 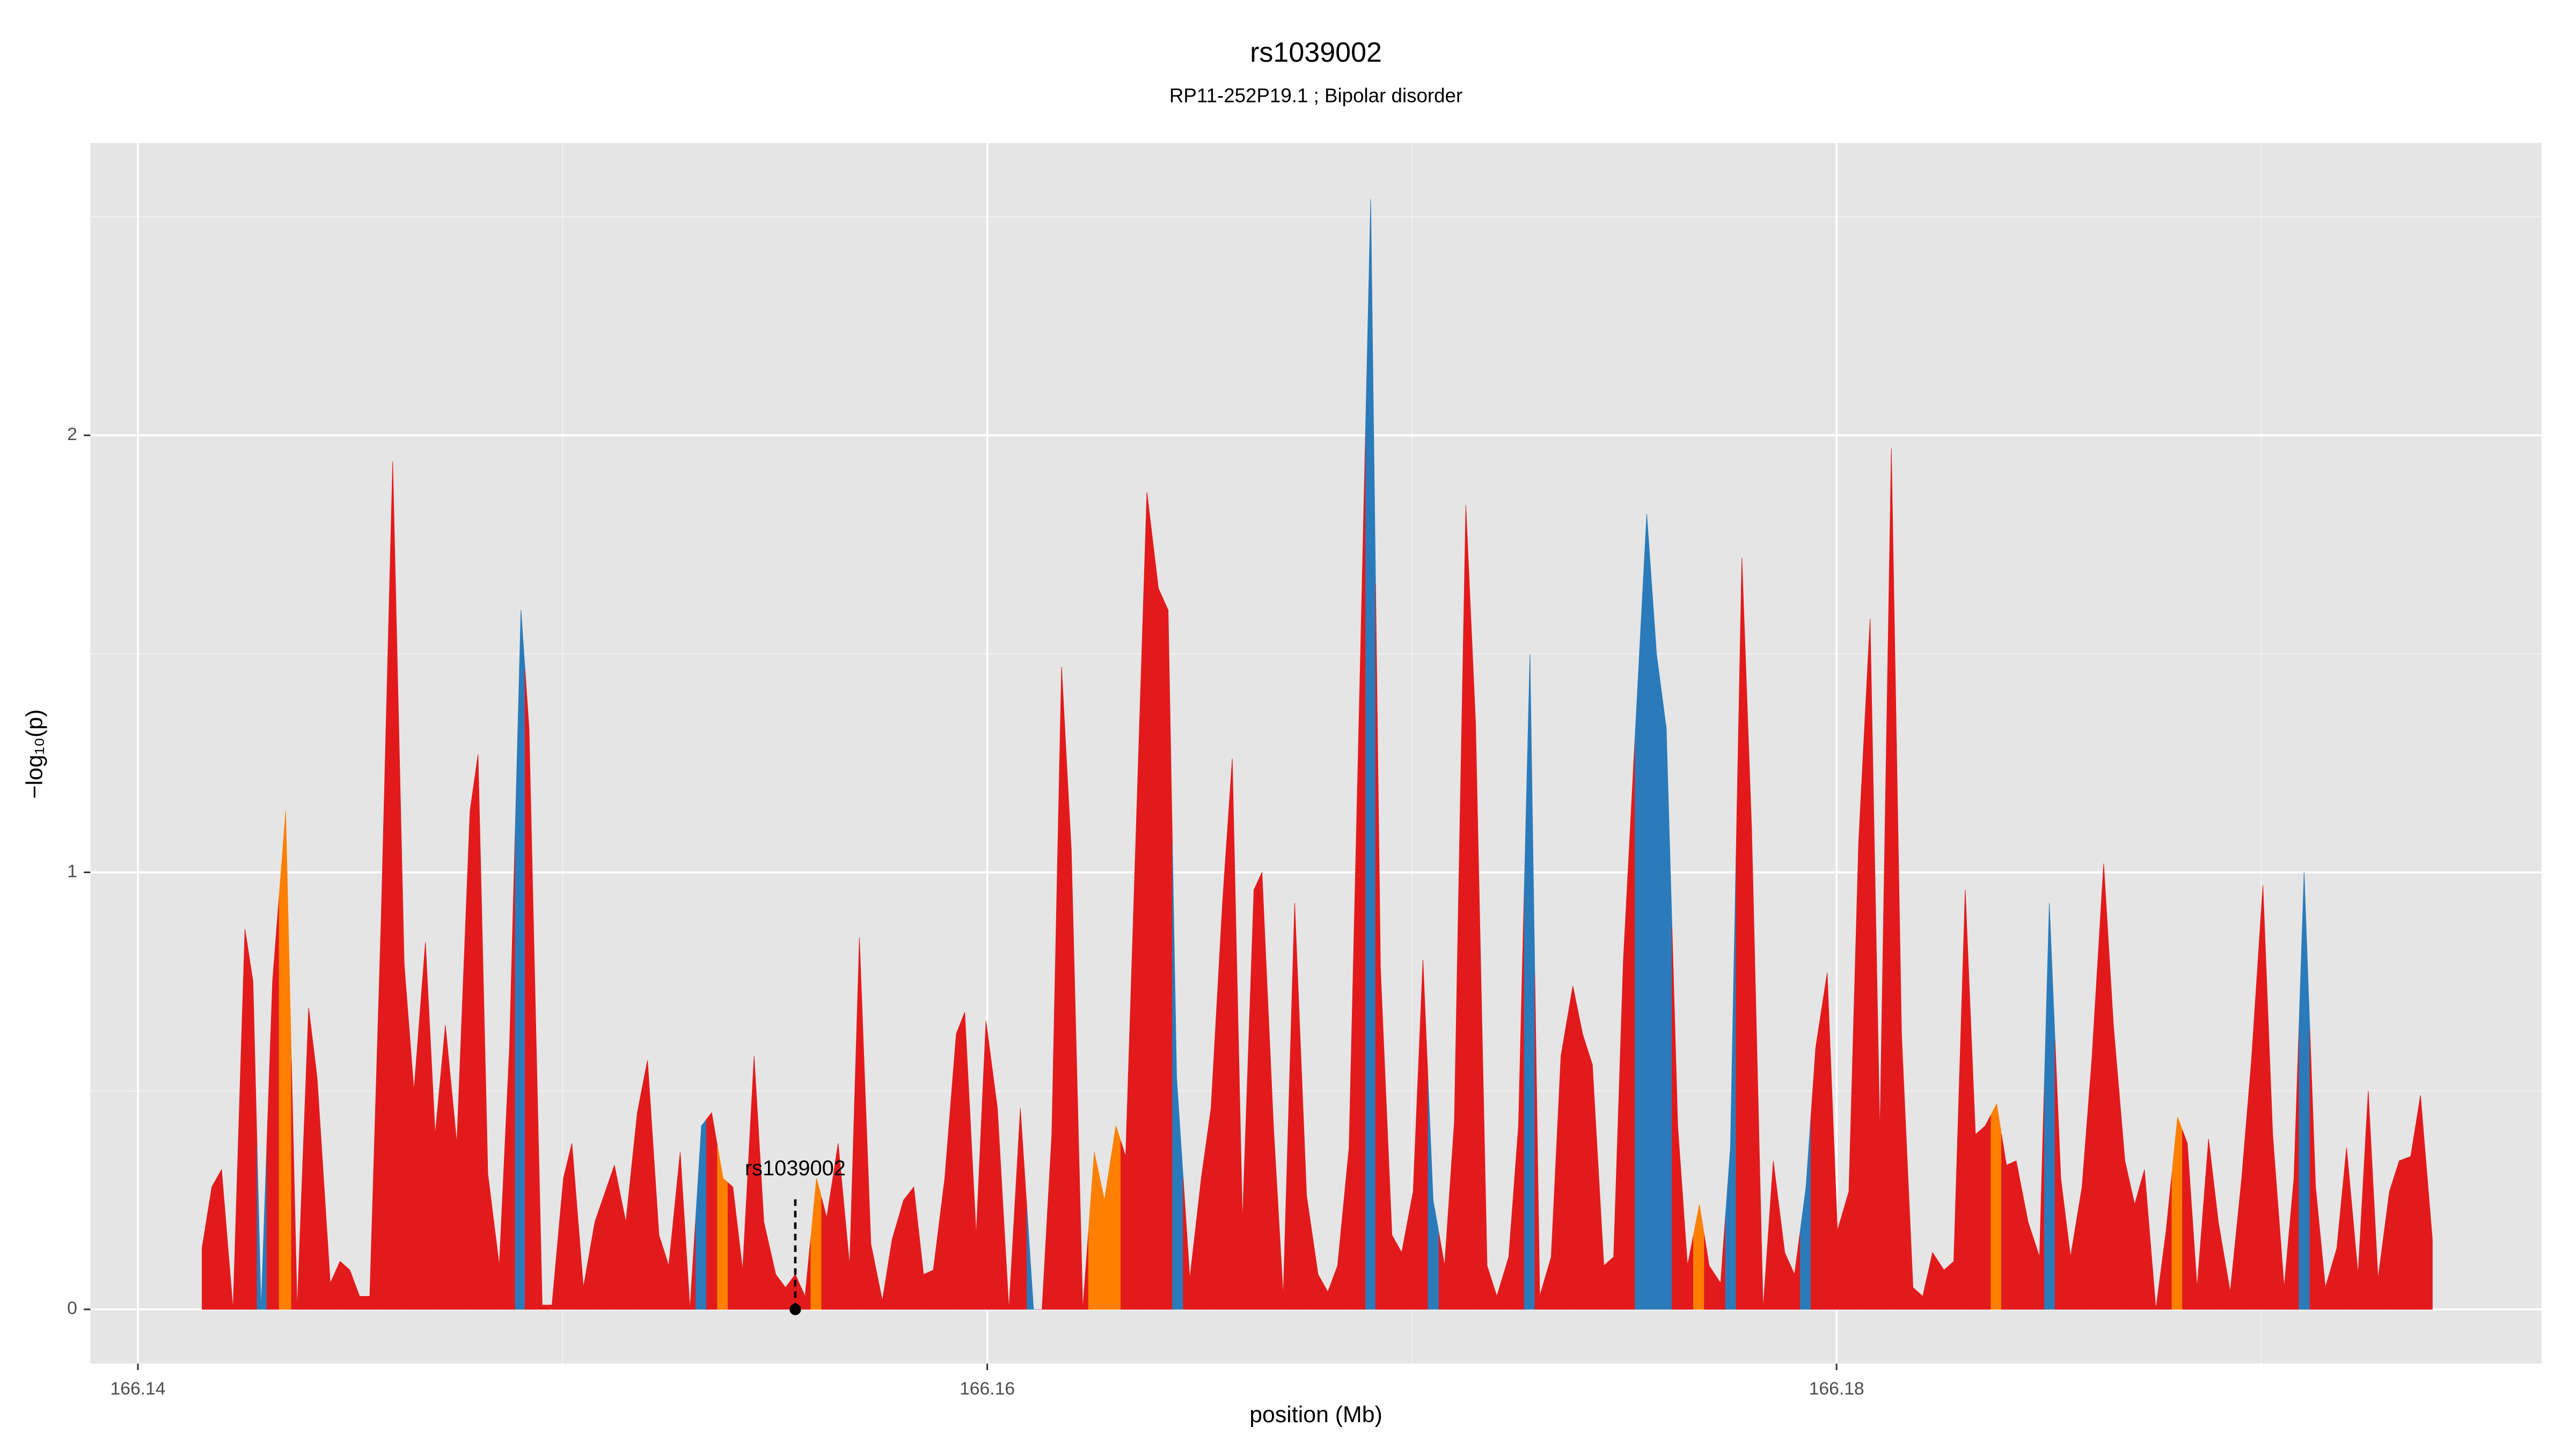 What do you see at coordinates (1316, 52) in the screenshot?
I see `chart-title: rs1039002` at bounding box center [1316, 52].